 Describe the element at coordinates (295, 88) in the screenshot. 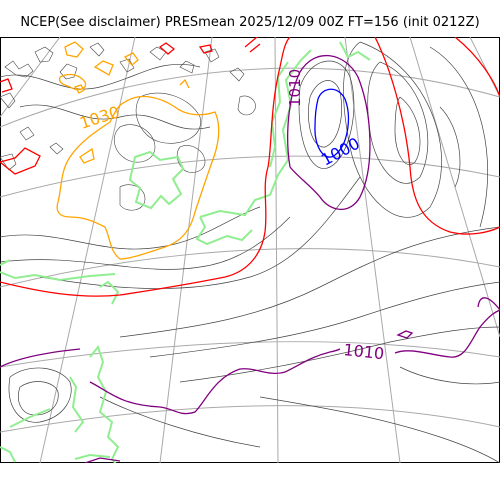

I see `label-1010-upper: 1010` at that location.